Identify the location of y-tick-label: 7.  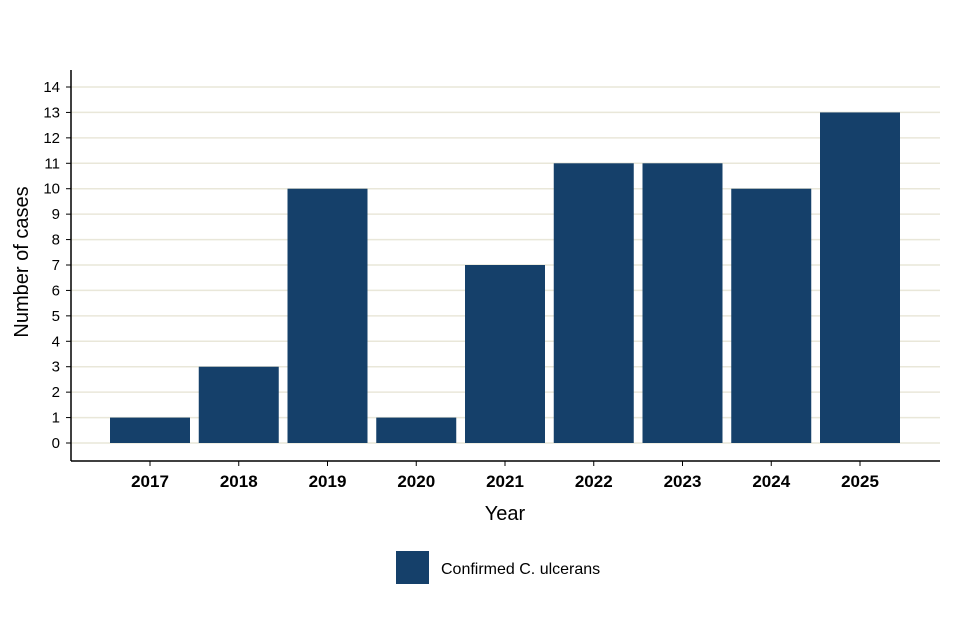
(56, 265).